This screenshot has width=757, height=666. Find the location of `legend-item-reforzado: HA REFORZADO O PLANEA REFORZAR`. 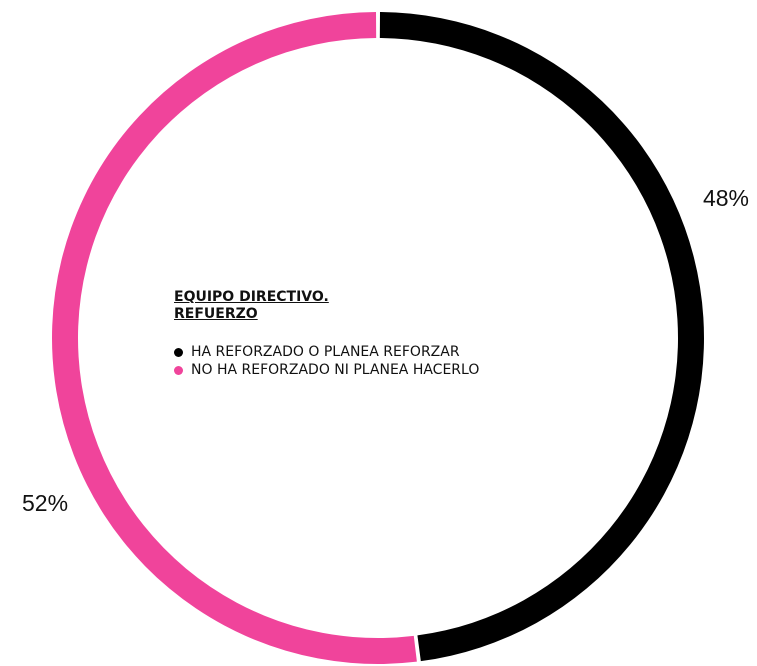

legend-item-reforzado: HA REFORZADO O PLANEA REFORZAR is located at coordinates (384, 352).